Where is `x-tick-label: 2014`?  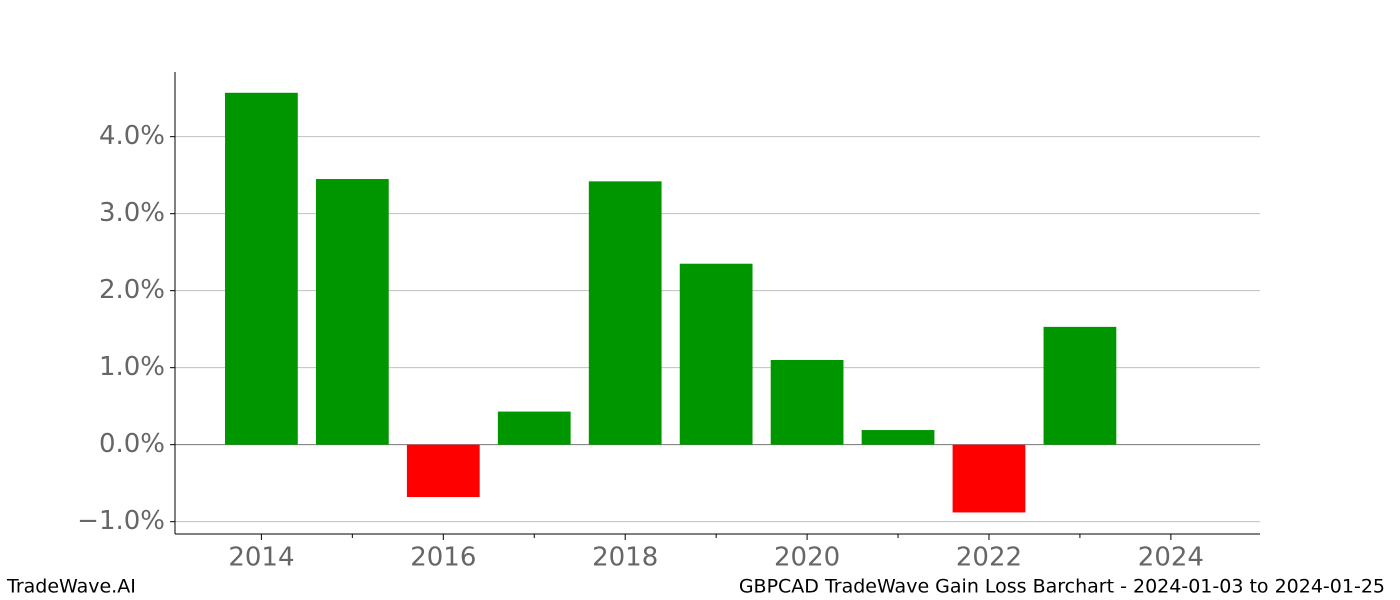 x-tick-label: 2014 is located at coordinates (261, 558).